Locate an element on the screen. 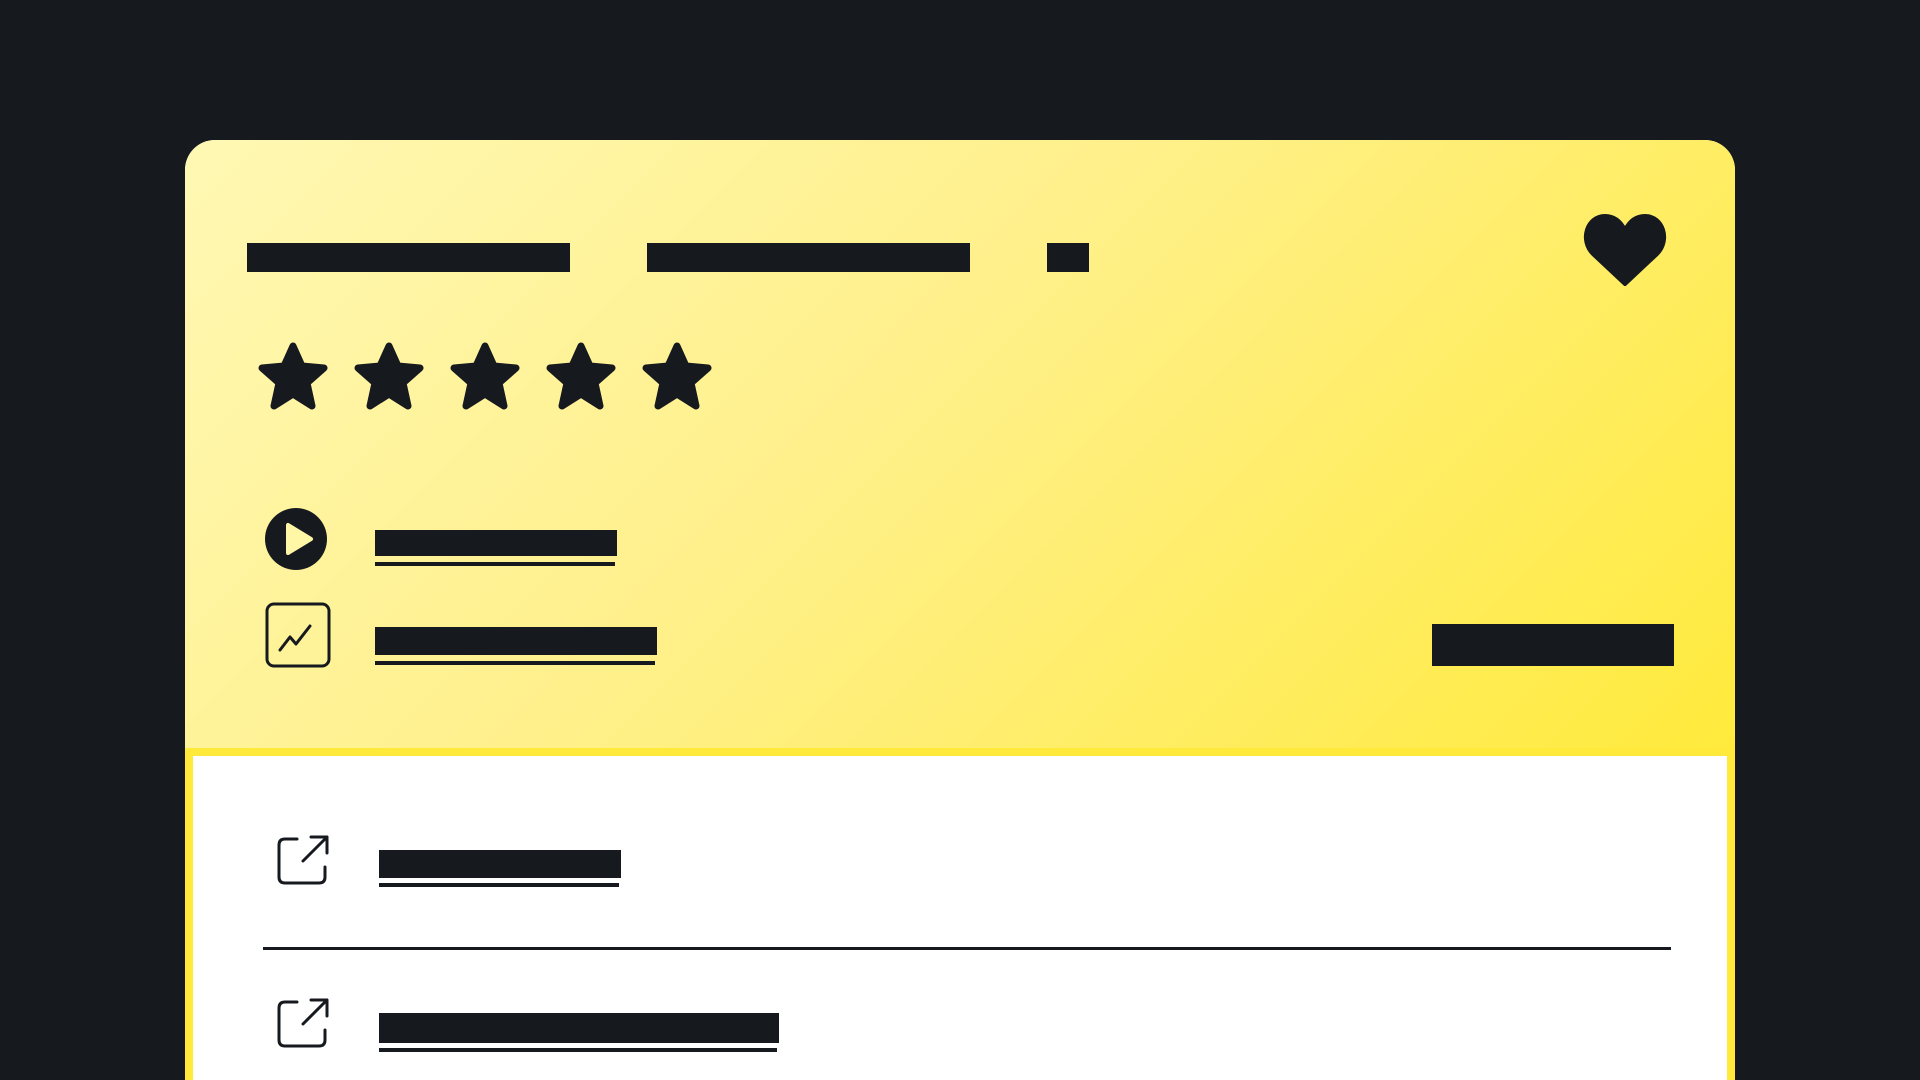 The height and width of the screenshot is (1080, 1920). action-chart-label is located at coordinates (516, 641).